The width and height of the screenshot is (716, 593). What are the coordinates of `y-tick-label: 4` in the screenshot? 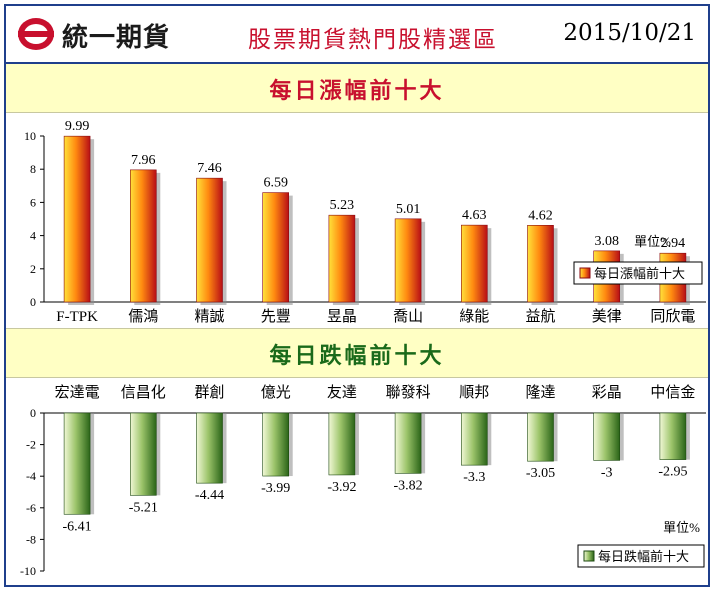 It's located at (33, 236).